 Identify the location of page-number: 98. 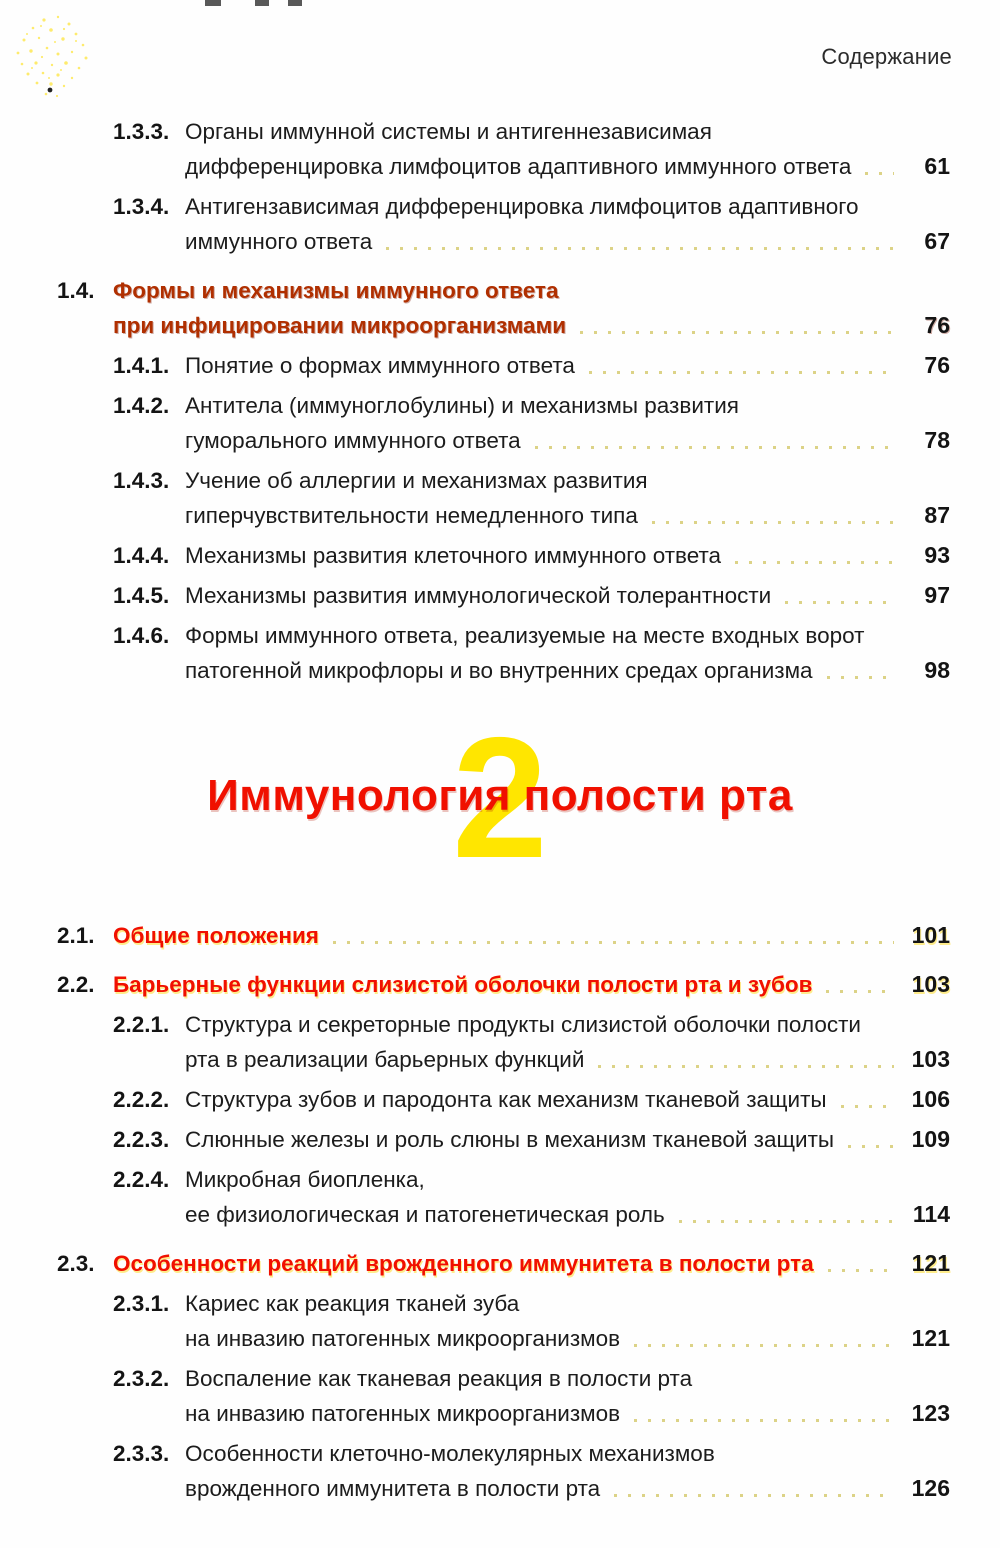
(937, 670).